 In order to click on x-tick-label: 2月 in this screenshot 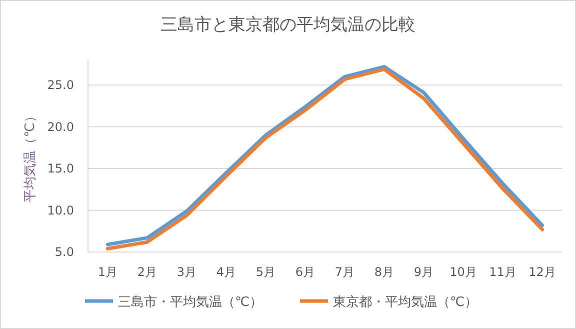, I will do `click(147, 272)`.